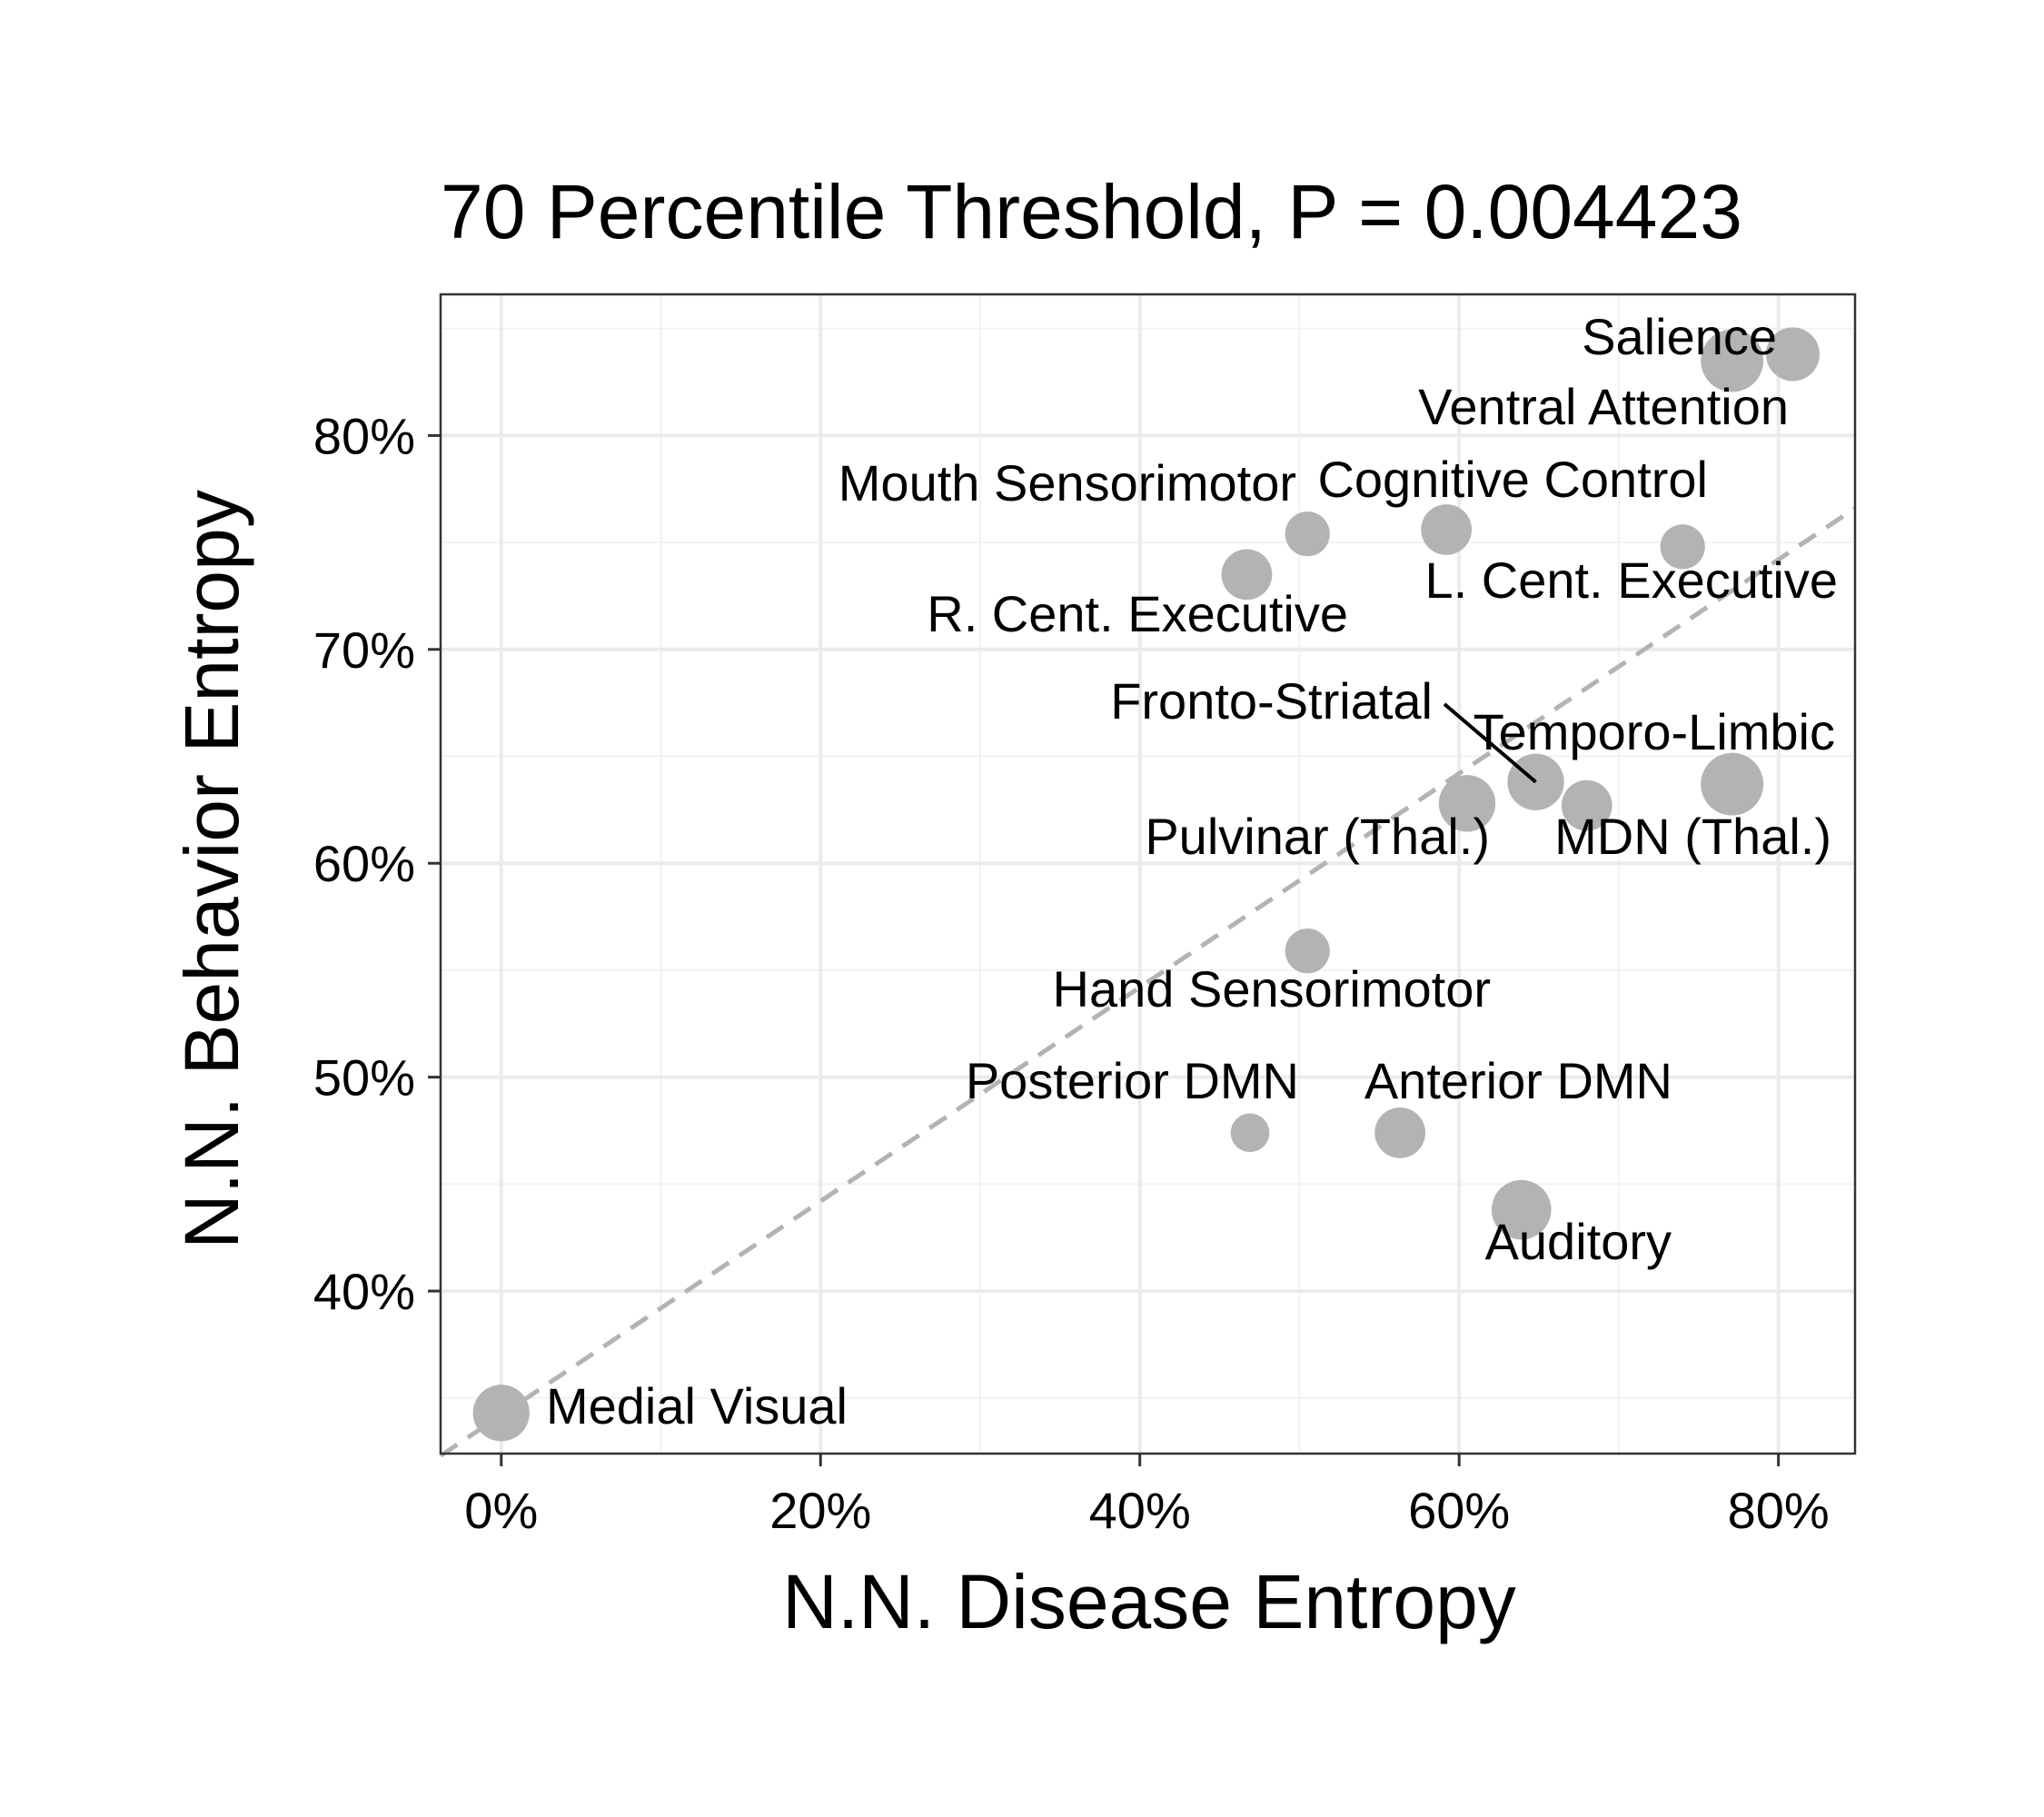  What do you see at coordinates (1679, 336) in the screenshot?
I see `label-salience: Salience` at bounding box center [1679, 336].